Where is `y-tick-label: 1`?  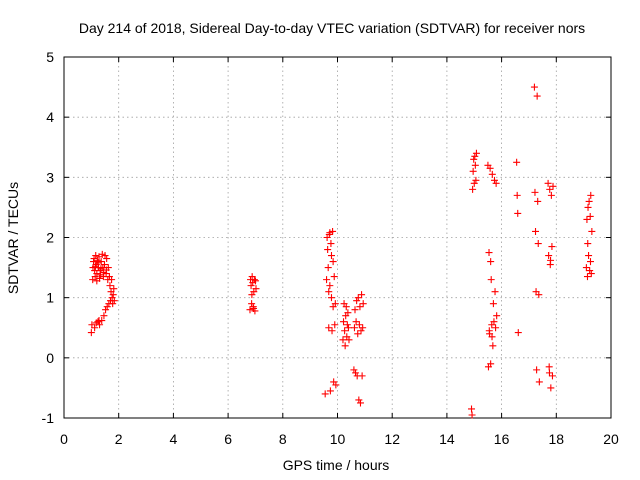 y-tick-label: 1 is located at coordinates (50, 298).